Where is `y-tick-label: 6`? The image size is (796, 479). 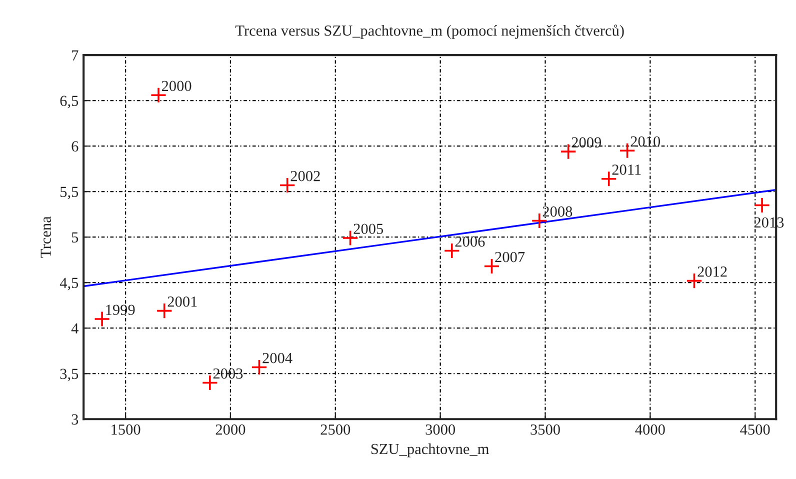 y-tick-label: 6 is located at coordinates (75, 146).